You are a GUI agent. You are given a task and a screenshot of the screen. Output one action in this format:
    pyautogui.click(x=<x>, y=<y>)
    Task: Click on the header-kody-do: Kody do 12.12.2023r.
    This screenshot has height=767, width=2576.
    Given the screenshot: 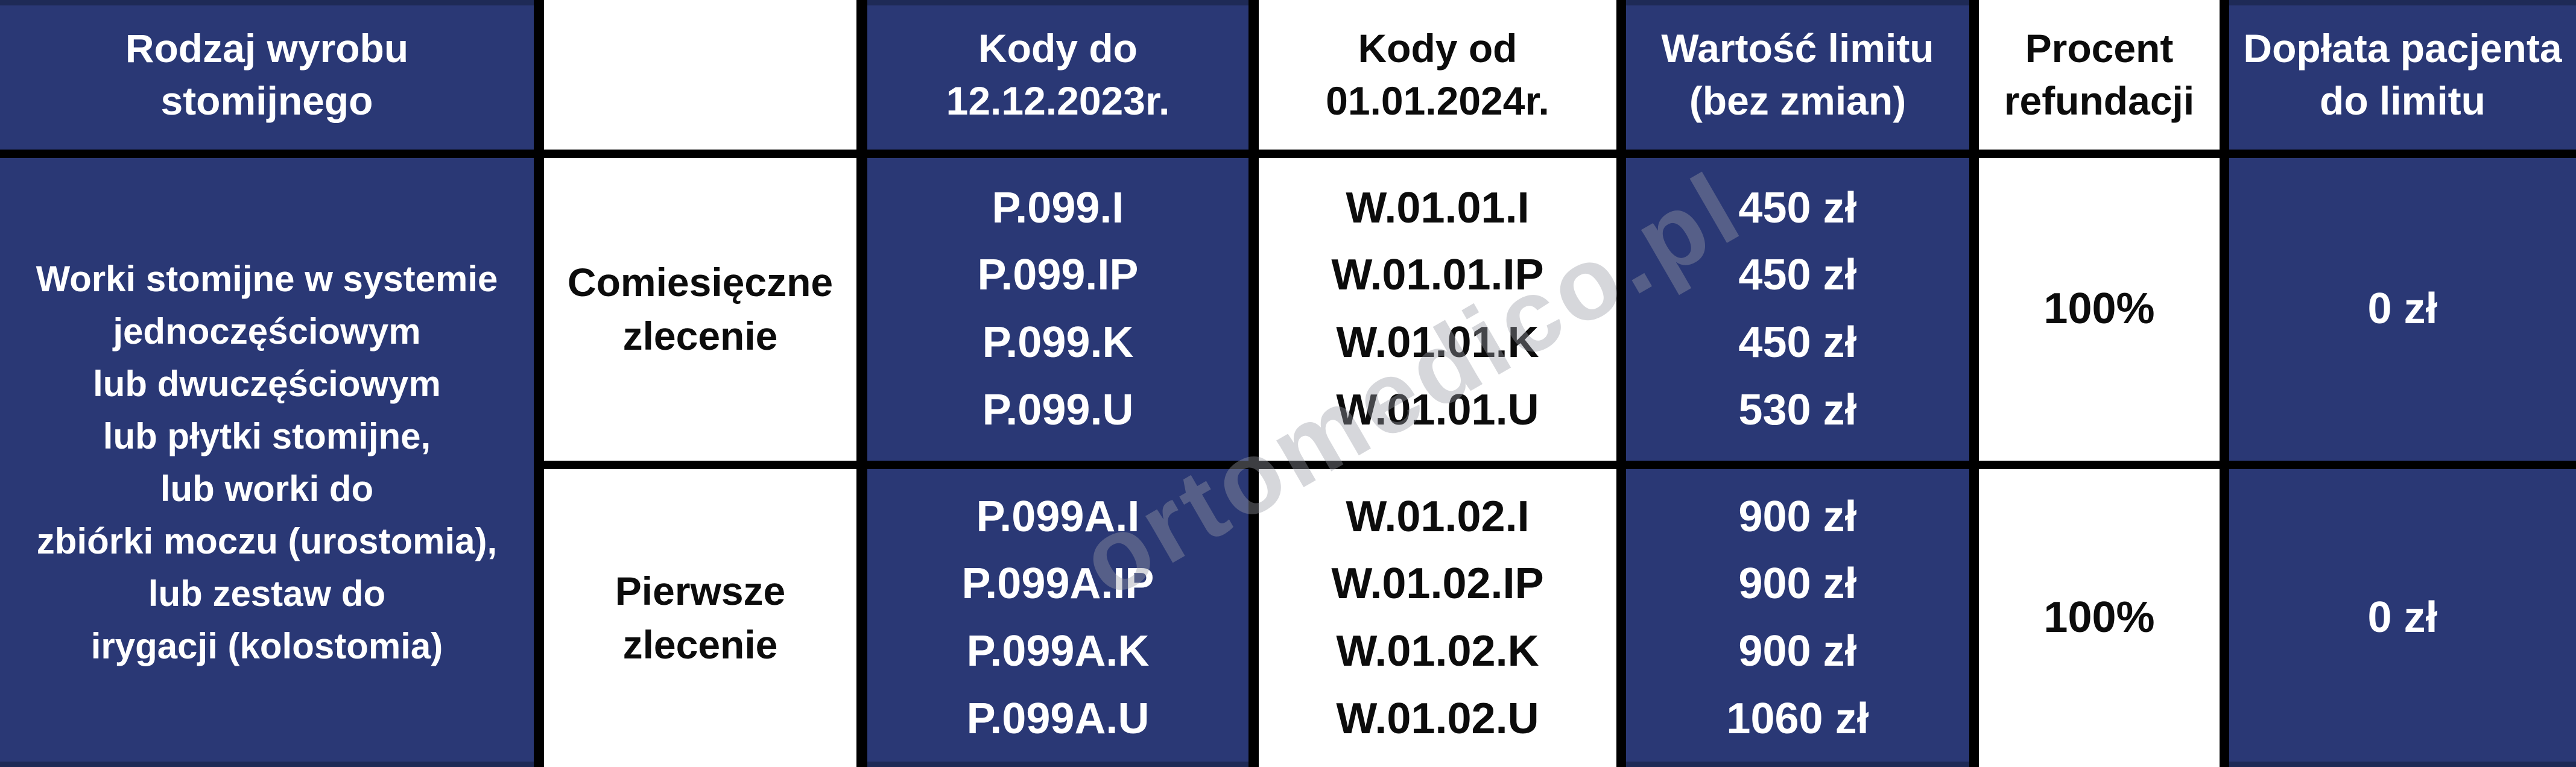 What is the action you would take?
    pyautogui.click(x=1057, y=75)
    